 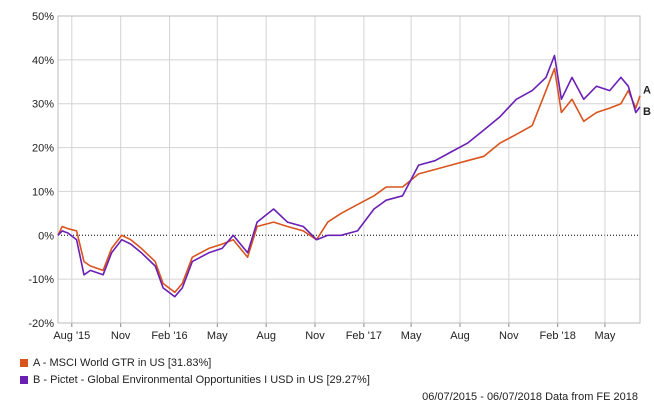 What do you see at coordinates (41, 324) in the screenshot?
I see `y-tick-label: -20%` at bounding box center [41, 324].